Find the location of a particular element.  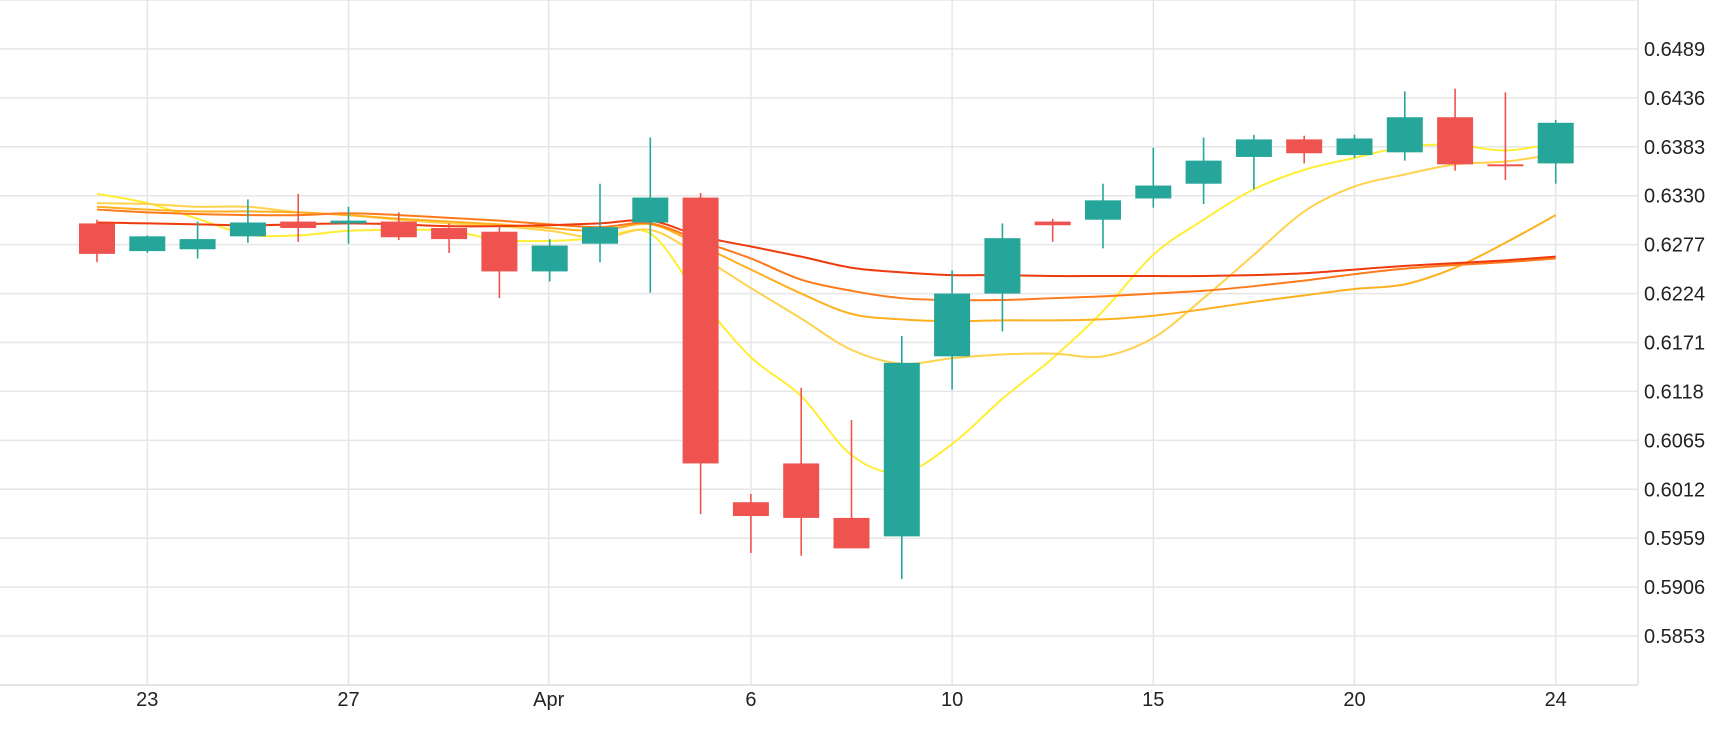

y-tick-label: 0.6489 is located at coordinates (1674, 50).